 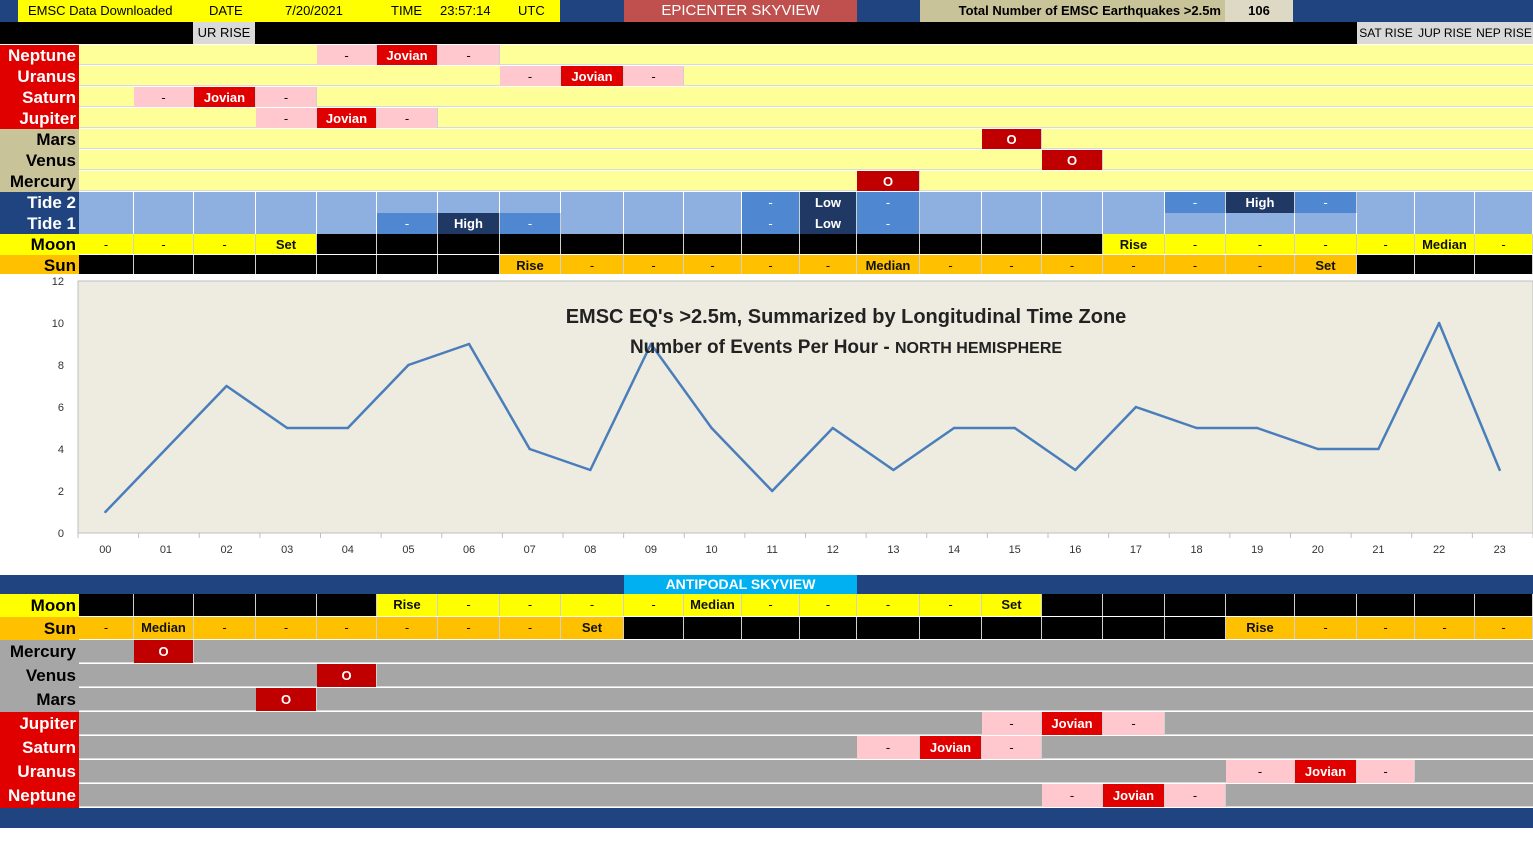 What do you see at coordinates (465, 10) in the screenshot?
I see `time-value: 23:57:14` at bounding box center [465, 10].